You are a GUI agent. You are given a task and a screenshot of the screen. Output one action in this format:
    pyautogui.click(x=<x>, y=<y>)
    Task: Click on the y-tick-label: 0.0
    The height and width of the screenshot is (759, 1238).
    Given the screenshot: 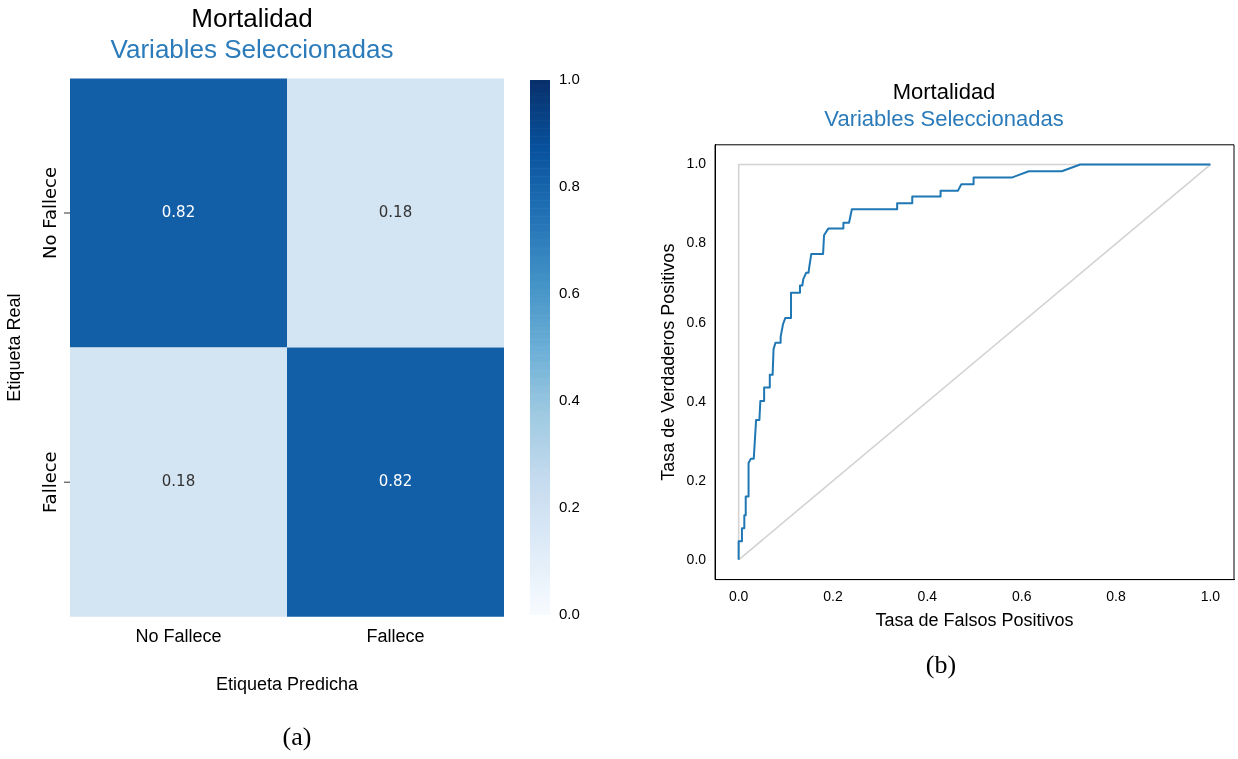 What is the action you would take?
    pyautogui.click(x=696, y=558)
    